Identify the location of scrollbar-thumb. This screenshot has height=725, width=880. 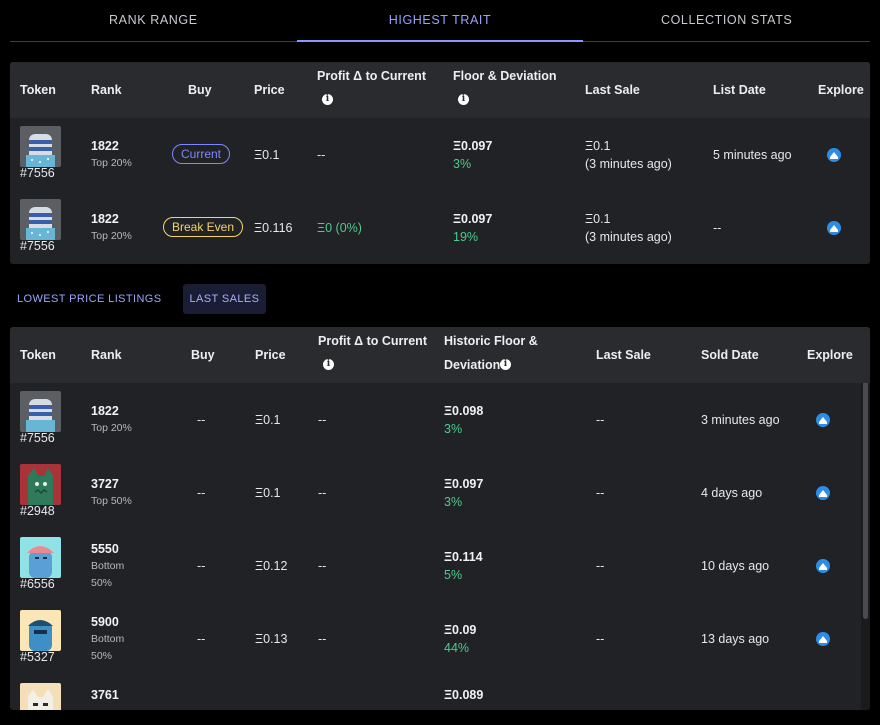
(865, 474).